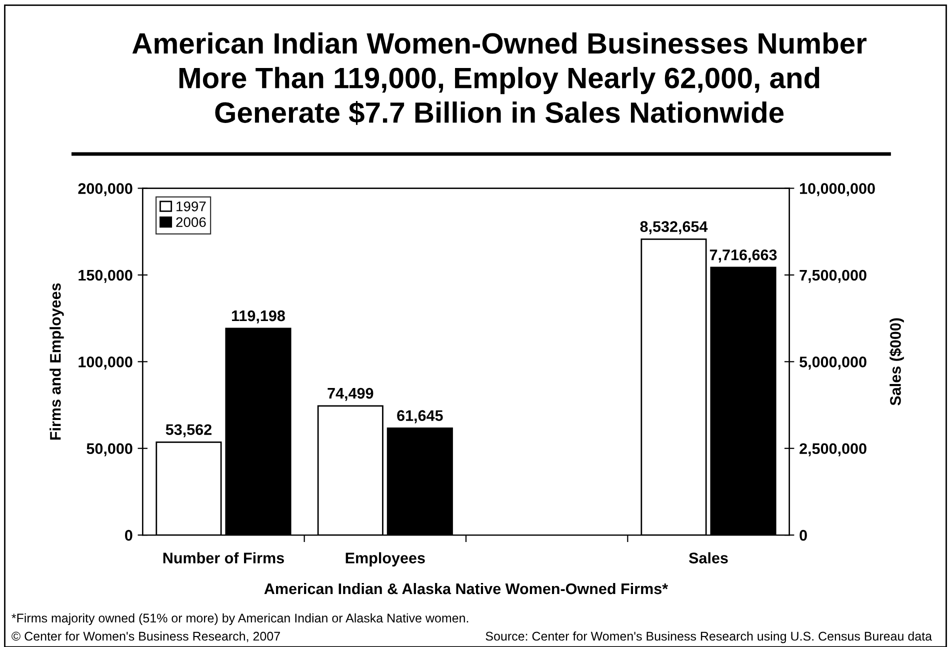 The image size is (951, 647). Describe the element at coordinates (146, 636) in the screenshot. I see `text: © Center for Women's Business Research, 2007` at that location.